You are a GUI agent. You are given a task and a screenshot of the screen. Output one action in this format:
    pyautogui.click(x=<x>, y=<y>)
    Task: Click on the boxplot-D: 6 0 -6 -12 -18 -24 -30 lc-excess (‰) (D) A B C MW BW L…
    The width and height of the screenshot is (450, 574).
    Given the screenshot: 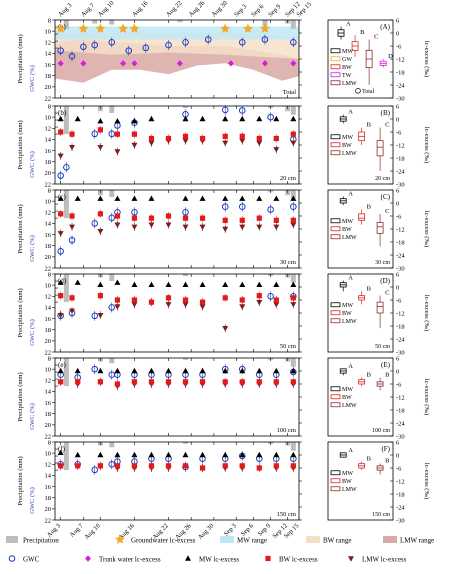 What is the action you would take?
    pyautogui.click(x=378, y=313)
    